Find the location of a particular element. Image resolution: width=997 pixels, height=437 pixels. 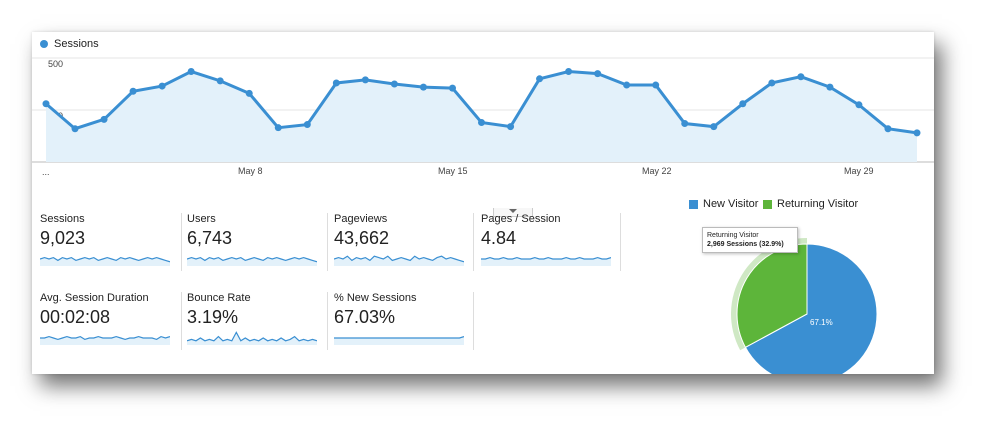

visitor-pie-chart: 67.1% 32.9% is located at coordinates (792, 294).